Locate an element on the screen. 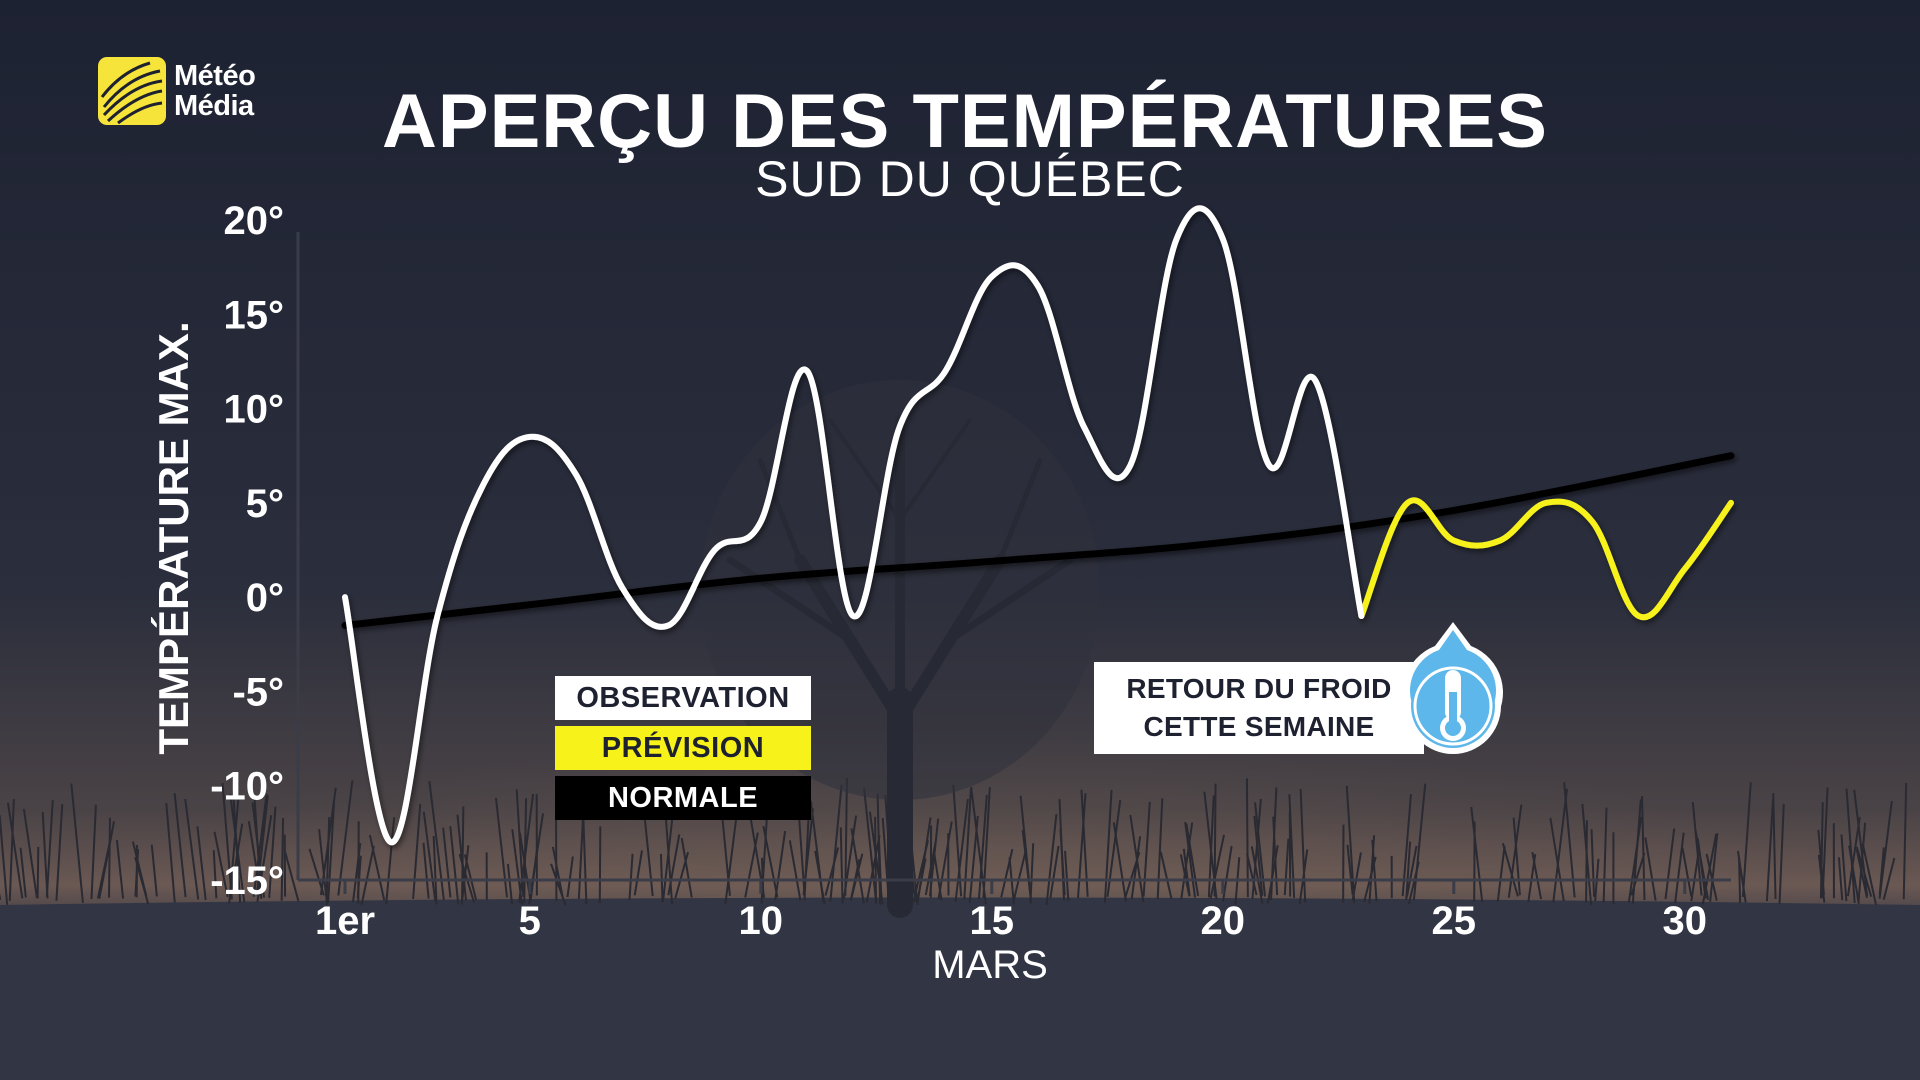  reeds is located at coordinates (954, 841).